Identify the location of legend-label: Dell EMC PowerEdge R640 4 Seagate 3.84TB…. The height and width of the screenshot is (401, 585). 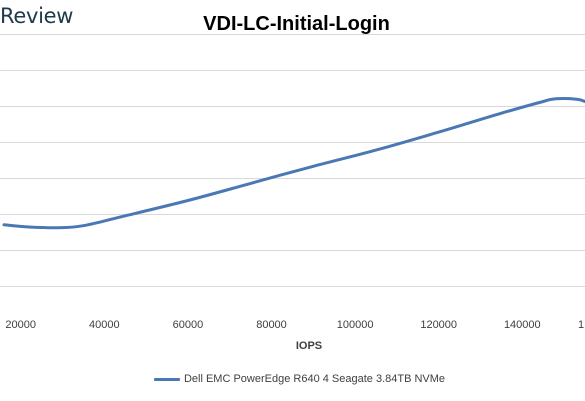
(314, 379).